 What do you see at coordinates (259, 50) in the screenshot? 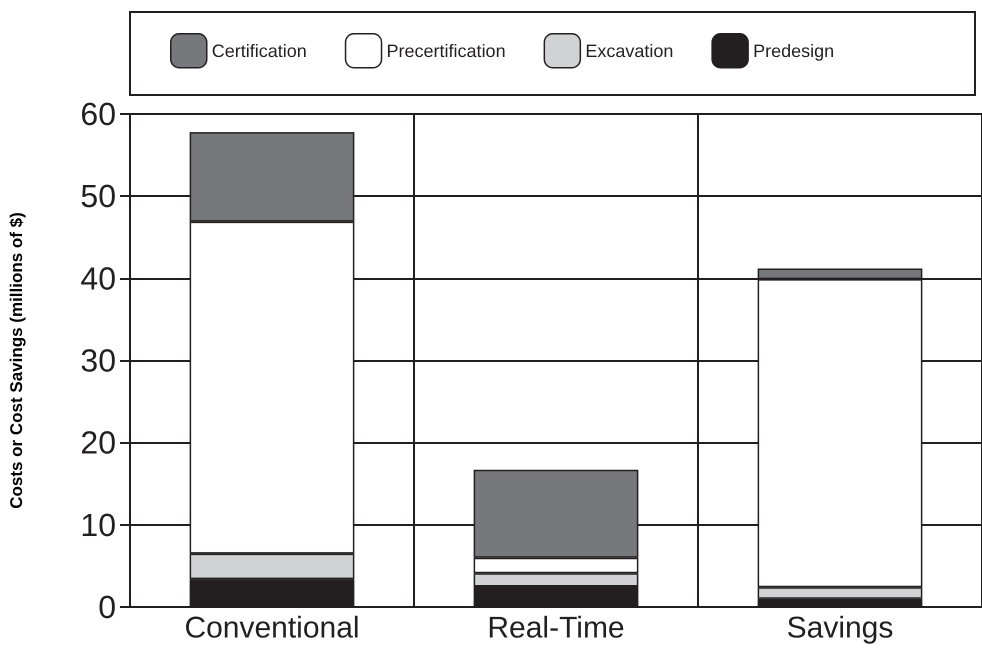
I see `legend-label: Certification` at bounding box center [259, 50].